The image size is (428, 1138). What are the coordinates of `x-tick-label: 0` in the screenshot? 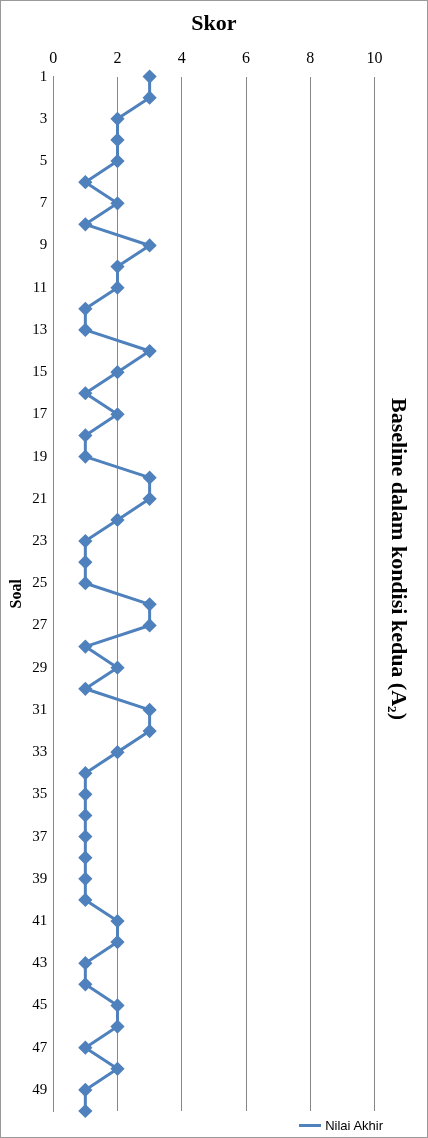 It's located at (53, 58).